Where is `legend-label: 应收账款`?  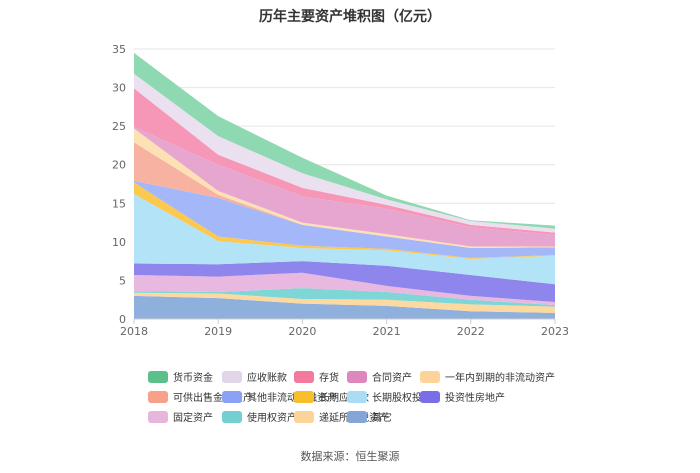
legend-label: 应收账款 is located at coordinates (267, 377).